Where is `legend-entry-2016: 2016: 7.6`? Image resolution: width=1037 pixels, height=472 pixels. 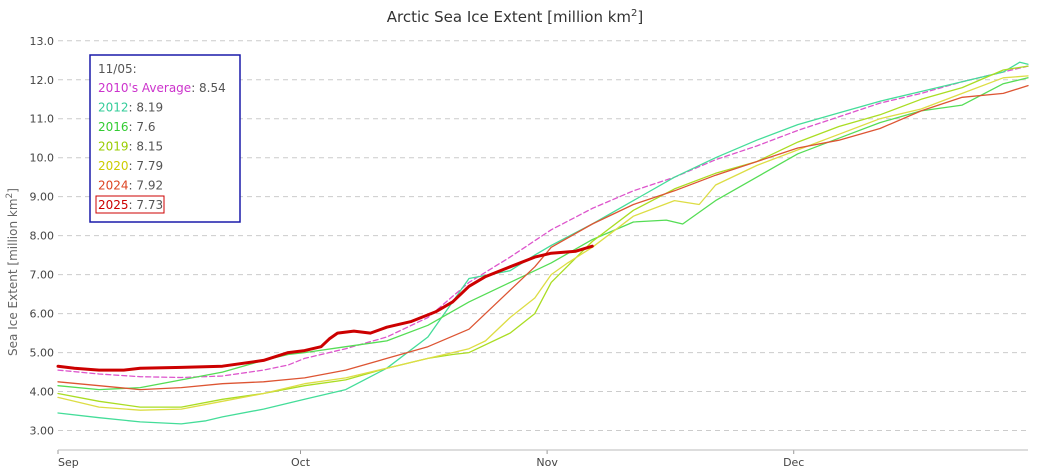 legend-entry-2016: 2016: 7.6 is located at coordinates (127, 127).